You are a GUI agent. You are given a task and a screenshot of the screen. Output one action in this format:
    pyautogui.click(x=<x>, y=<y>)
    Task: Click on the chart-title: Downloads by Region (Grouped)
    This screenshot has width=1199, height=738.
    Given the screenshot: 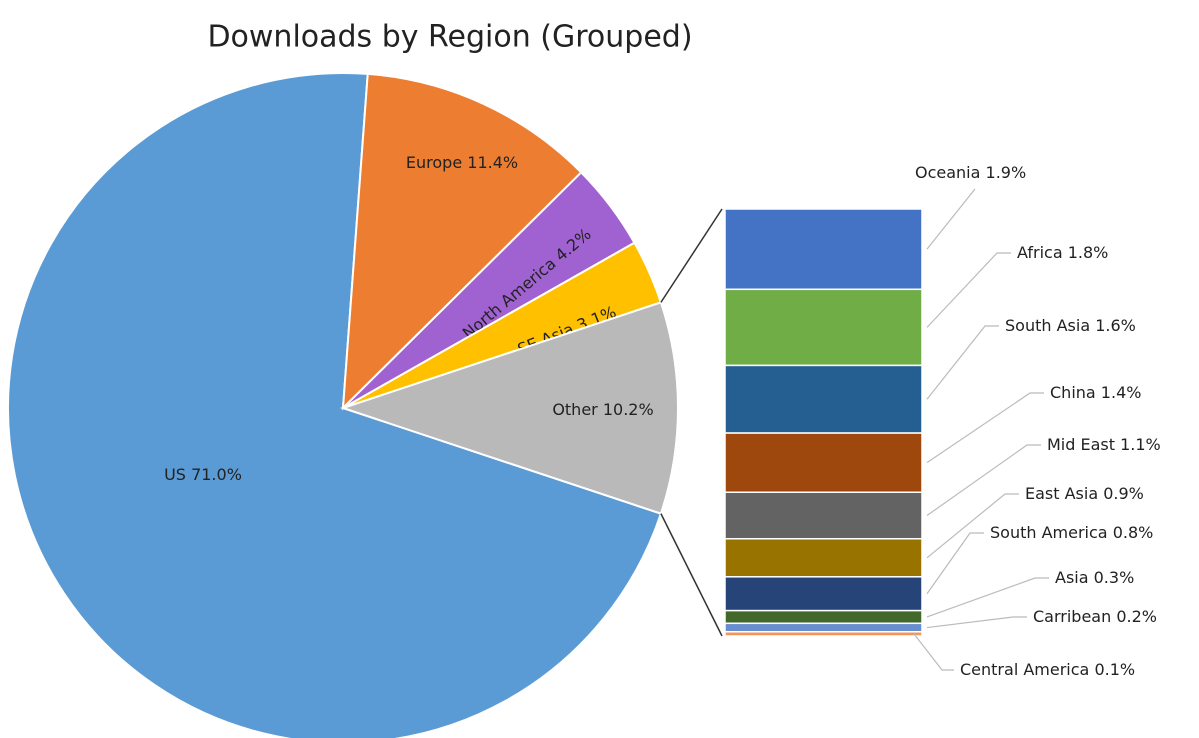 What is the action you would take?
    pyautogui.click(x=449, y=37)
    